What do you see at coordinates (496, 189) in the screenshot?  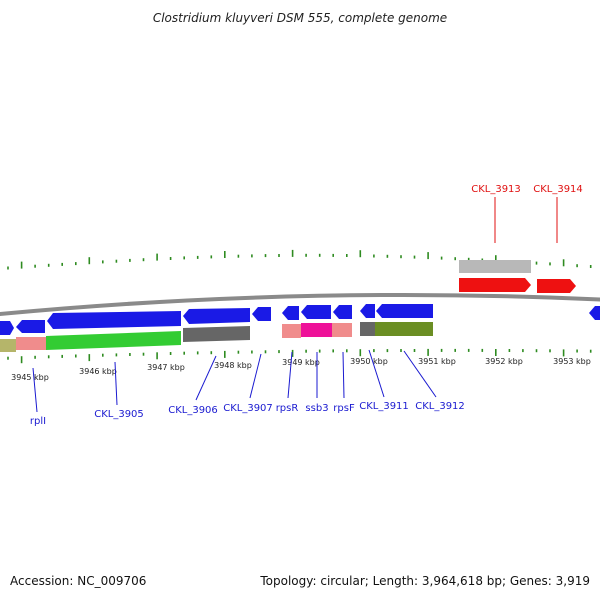 I see `label-ckl-3913: CKL_3913` at bounding box center [496, 189].